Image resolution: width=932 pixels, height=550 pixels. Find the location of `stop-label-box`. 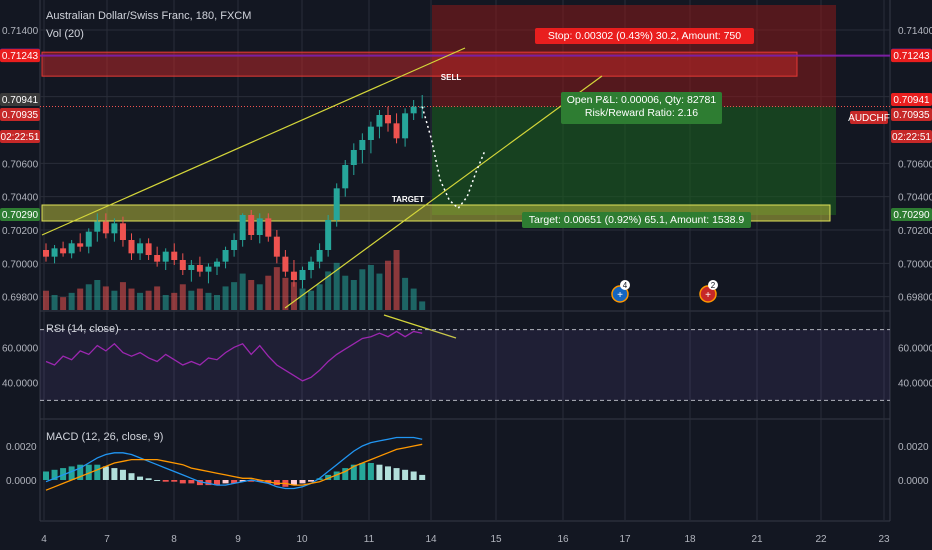

stop-label-box is located at coordinates (644, 36).